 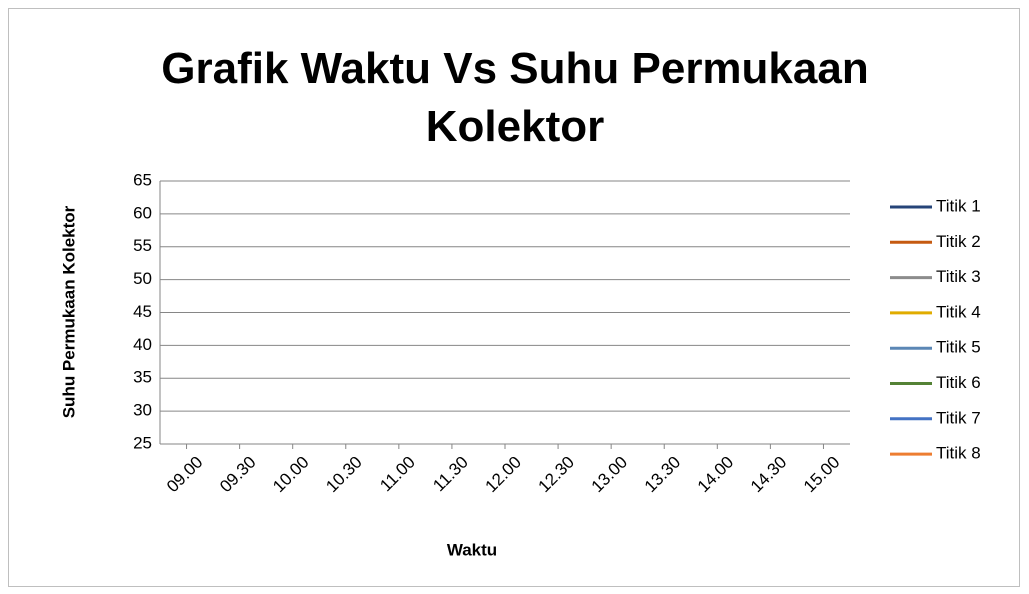 What do you see at coordinates (958, 347) in the screenshot?
I see `legend-label: Titik 5` at bounding box center [958, 347].